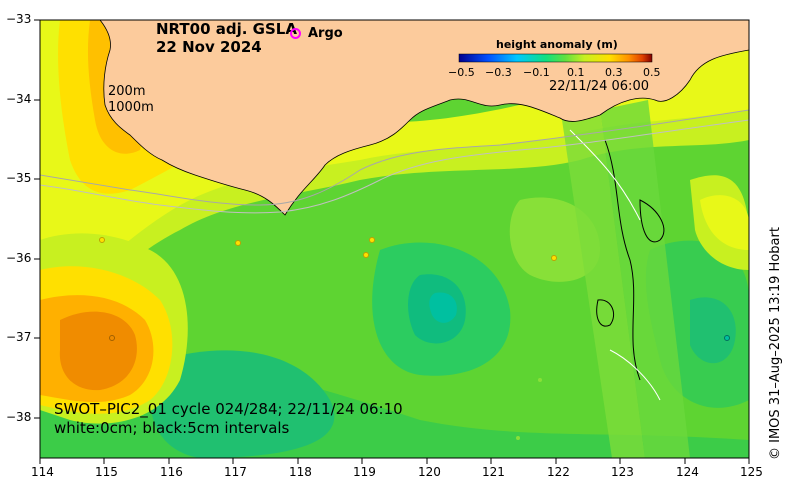  What do you see at coordinates (131, 107) in the screenshot?
I see `isobath-label-1000m: 1000m` at bounding box center [131, 107].